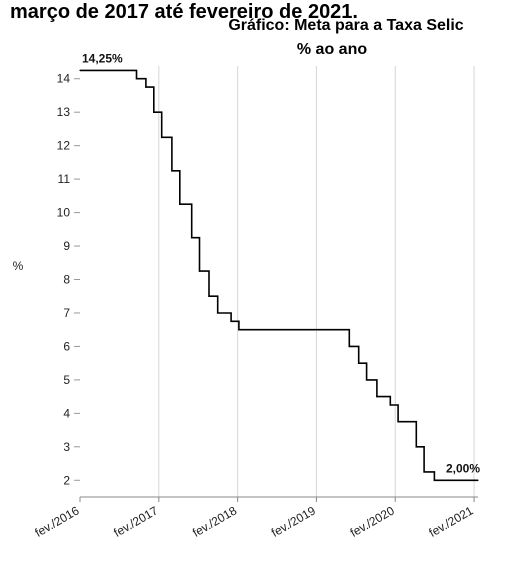  What do you see at coordinates (345, 25) in the screenshot?
I see `chart-title: Gráfico: Meta para a Taxa Selic` at bounding box center [345, 25].